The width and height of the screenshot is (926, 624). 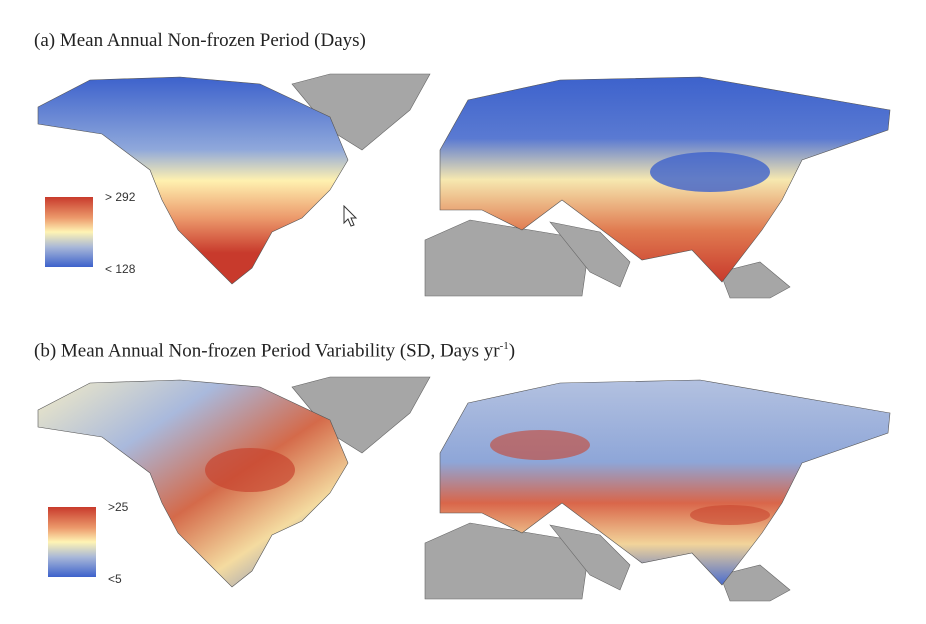 I want to click on panel-b-legend-min: <5, so click(x=115, y=579).